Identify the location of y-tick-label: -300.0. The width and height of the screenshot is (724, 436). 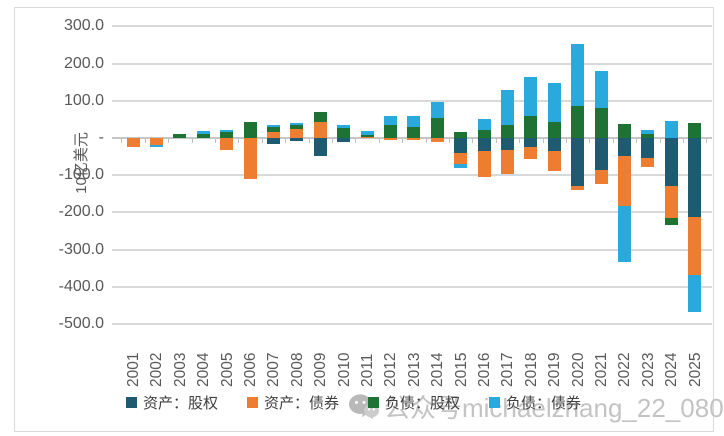
(81, 249).